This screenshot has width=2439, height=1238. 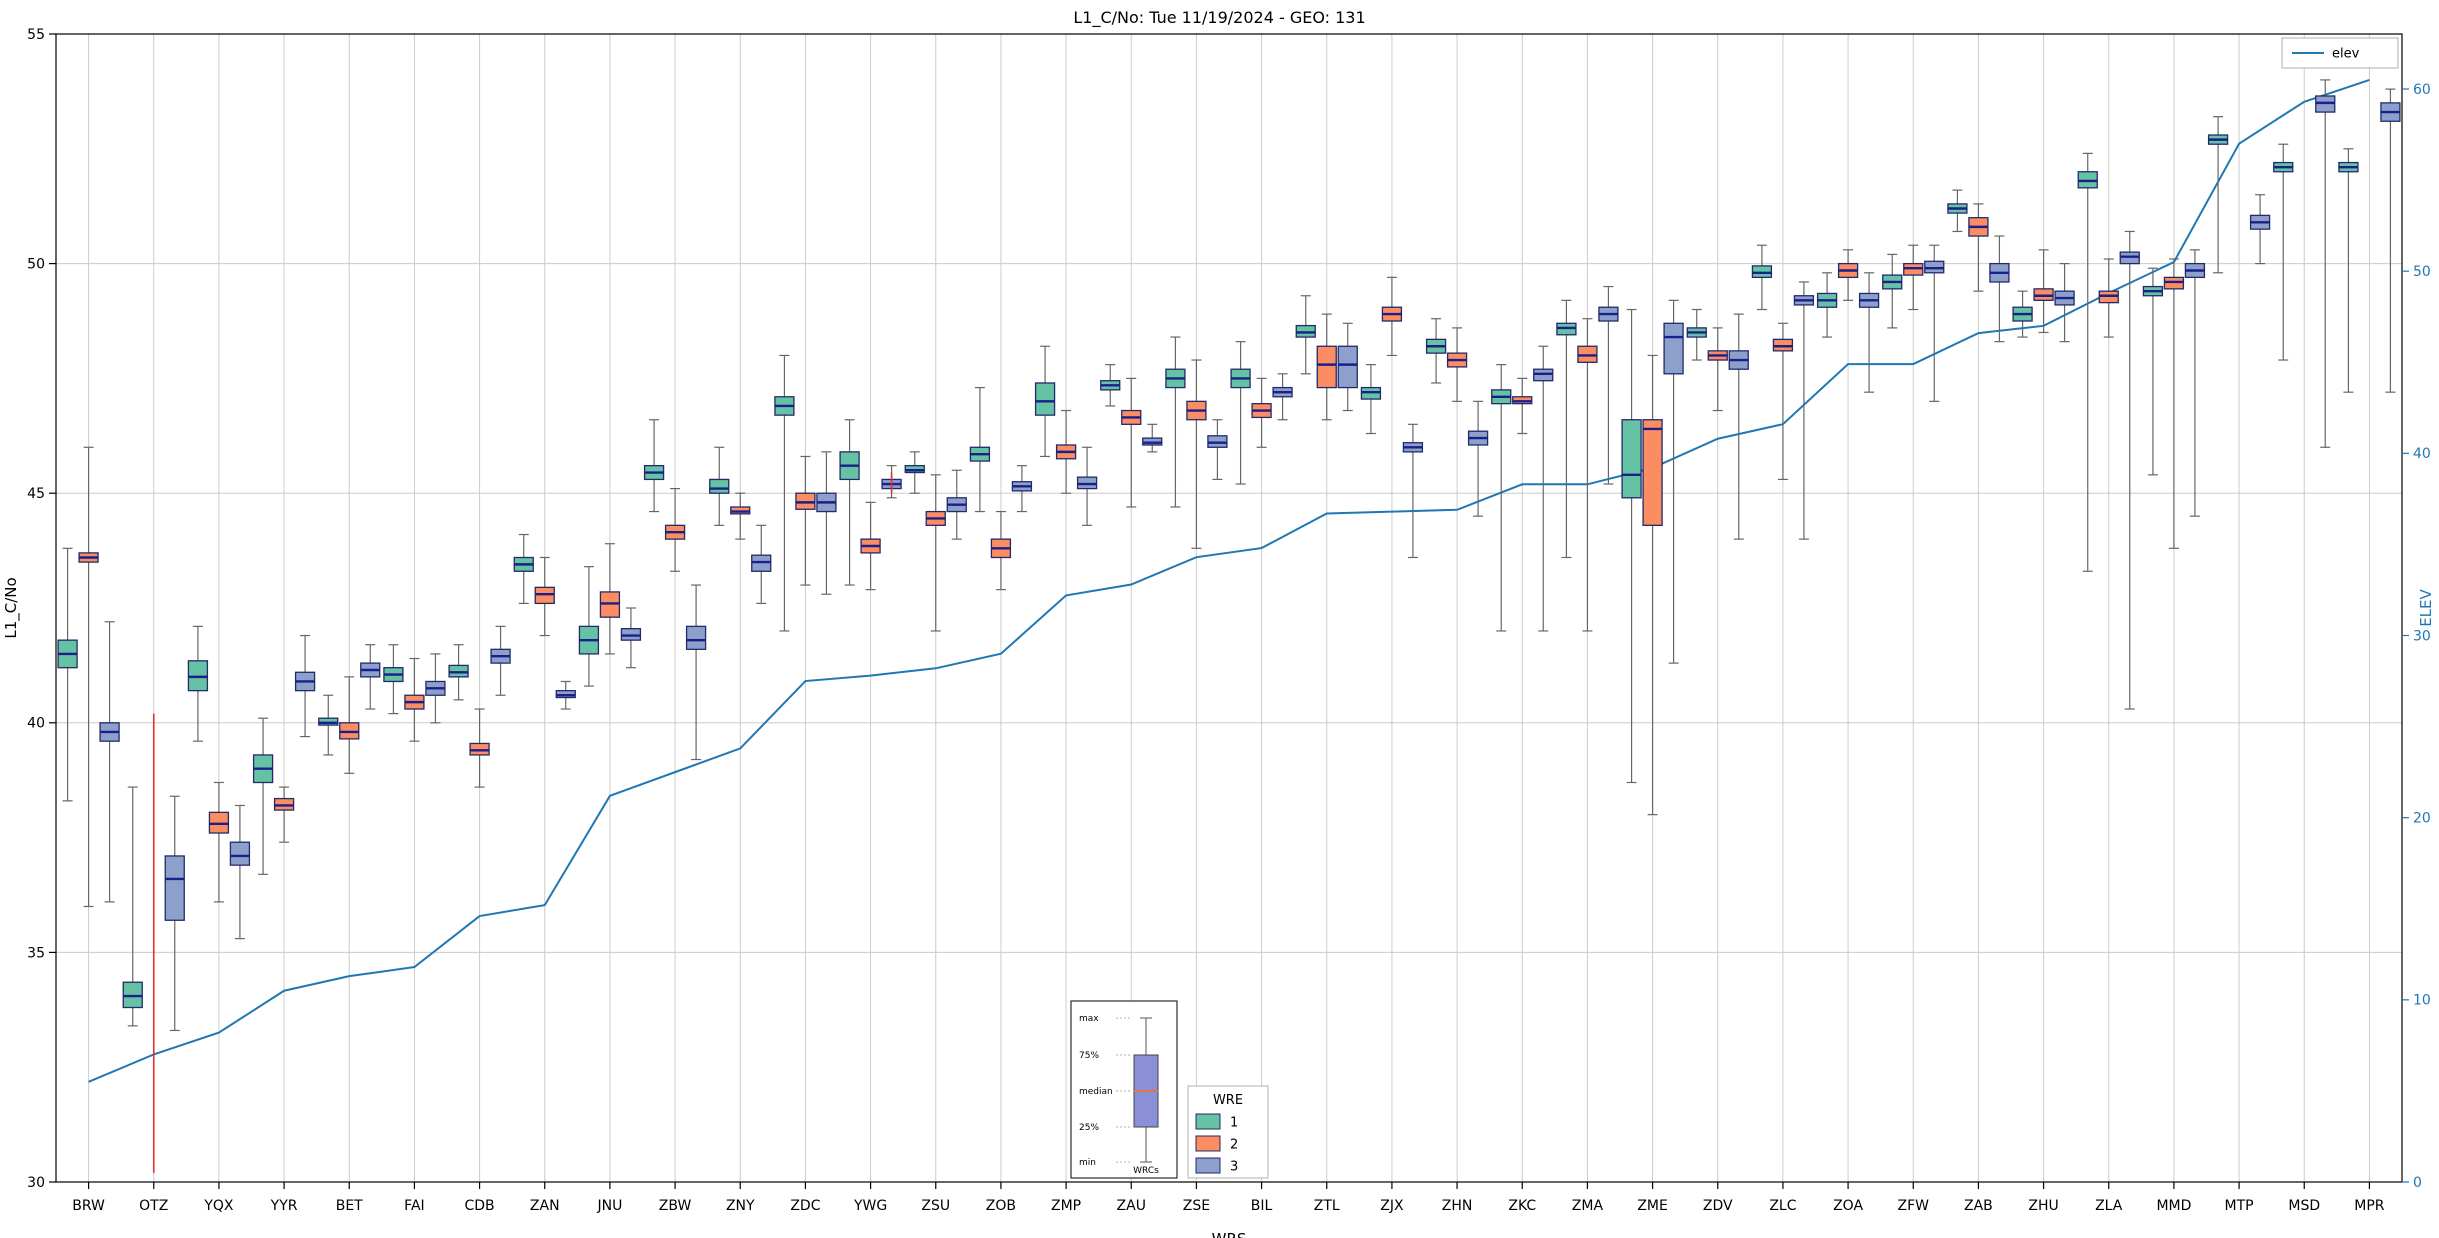 I want to click on boxplot-MTP, so click(x=2239, y=195).